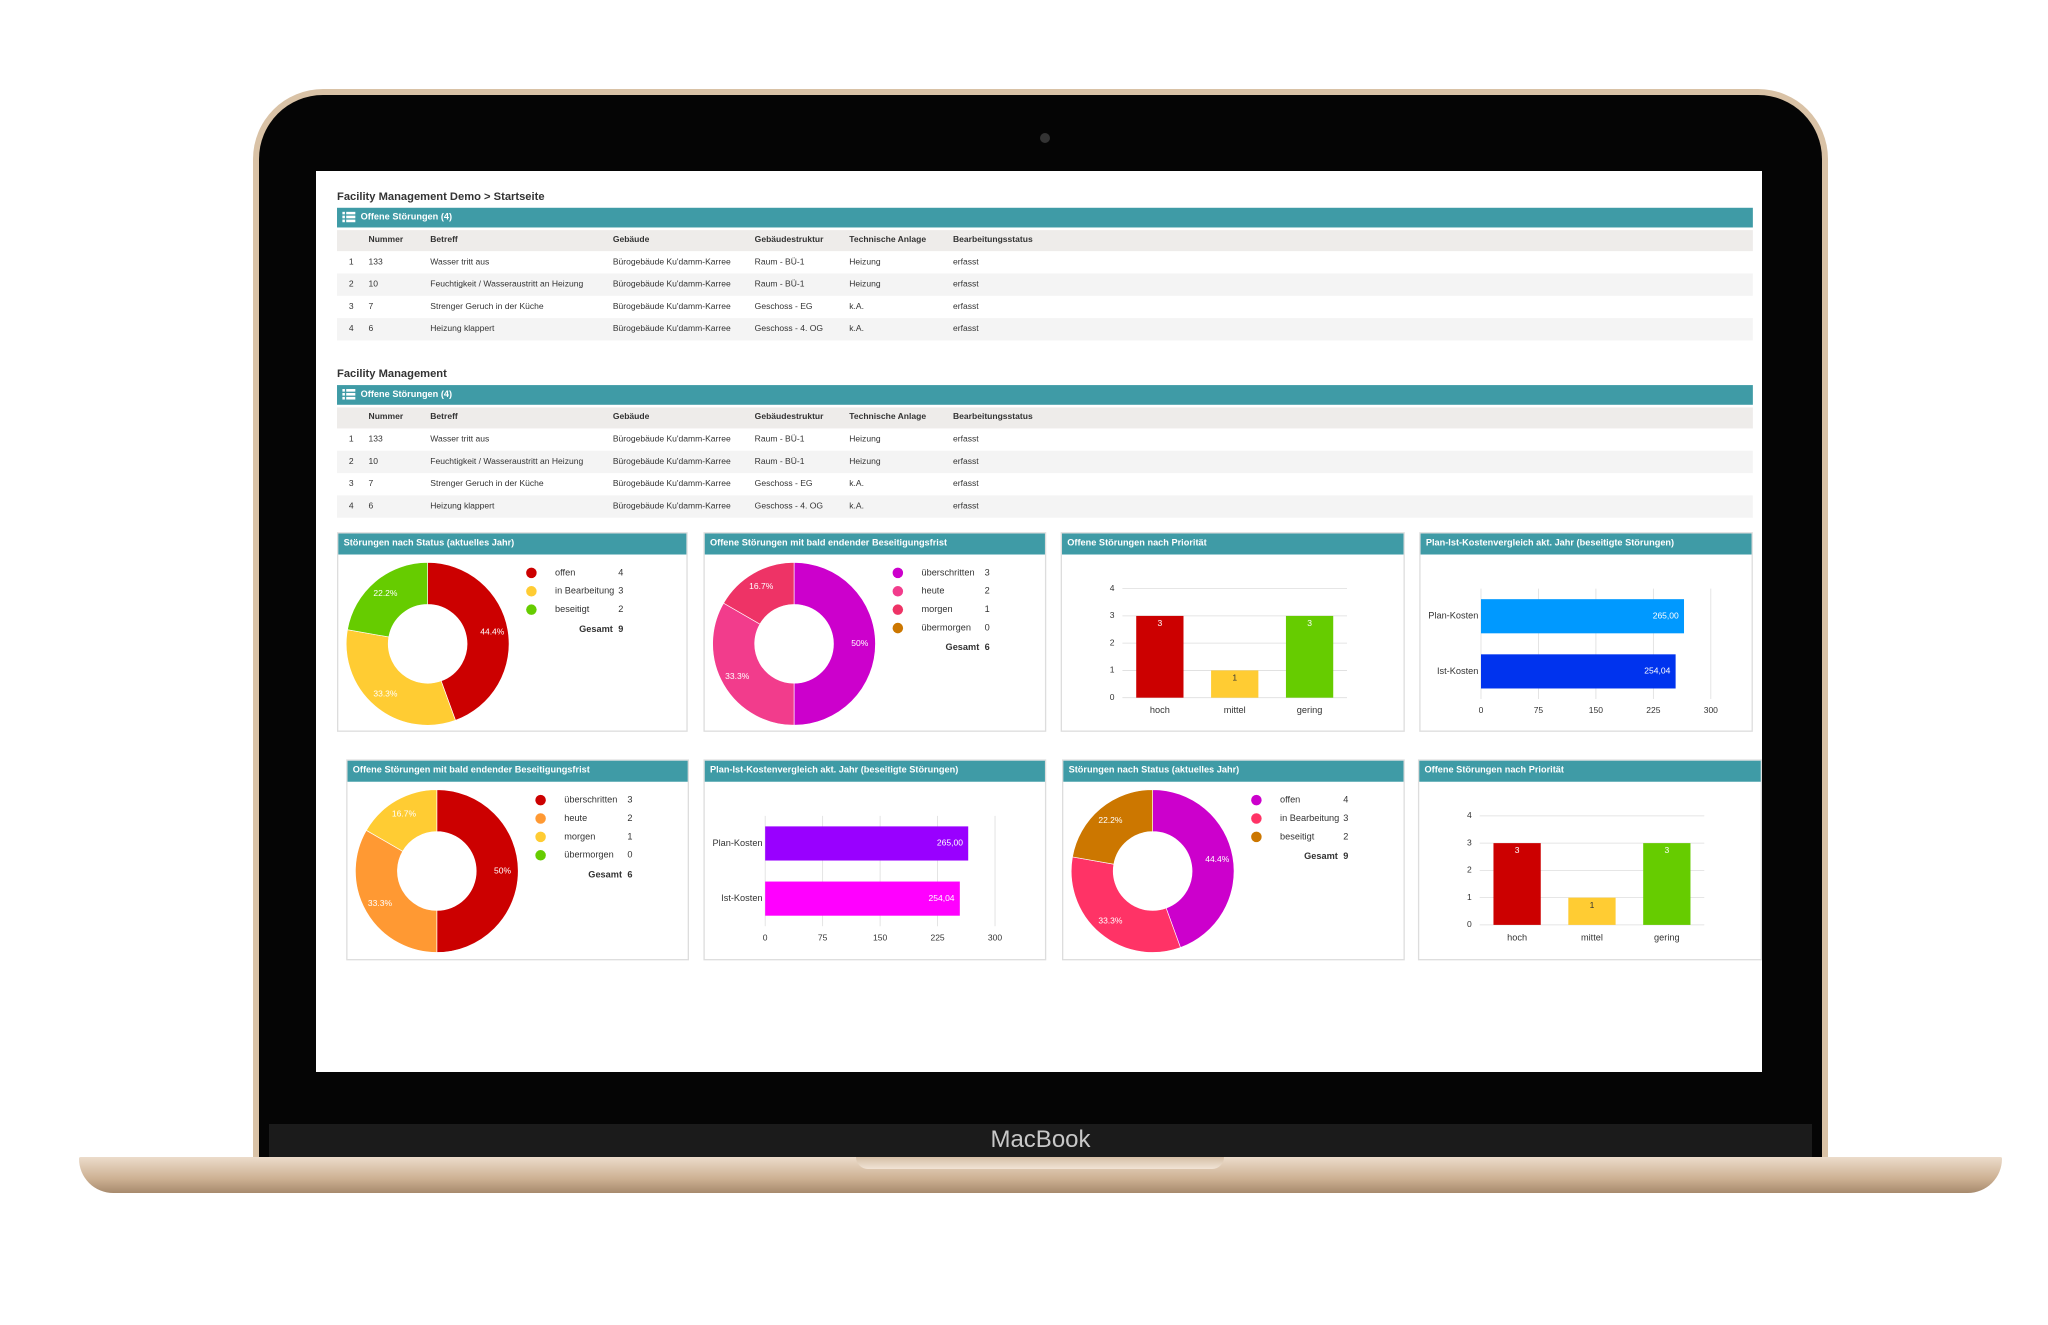 This screenshot has height=1325, width=2048. What do you see at coordinates (789, 240) in the screenshot?
I see `column-header: Gebäudestruktur` at bounding box center [789, 240].